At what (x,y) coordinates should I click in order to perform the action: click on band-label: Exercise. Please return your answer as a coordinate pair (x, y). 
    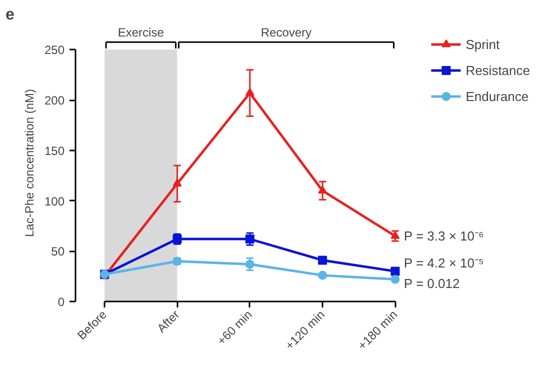
    Looking at the image, I should click on (141, 33).